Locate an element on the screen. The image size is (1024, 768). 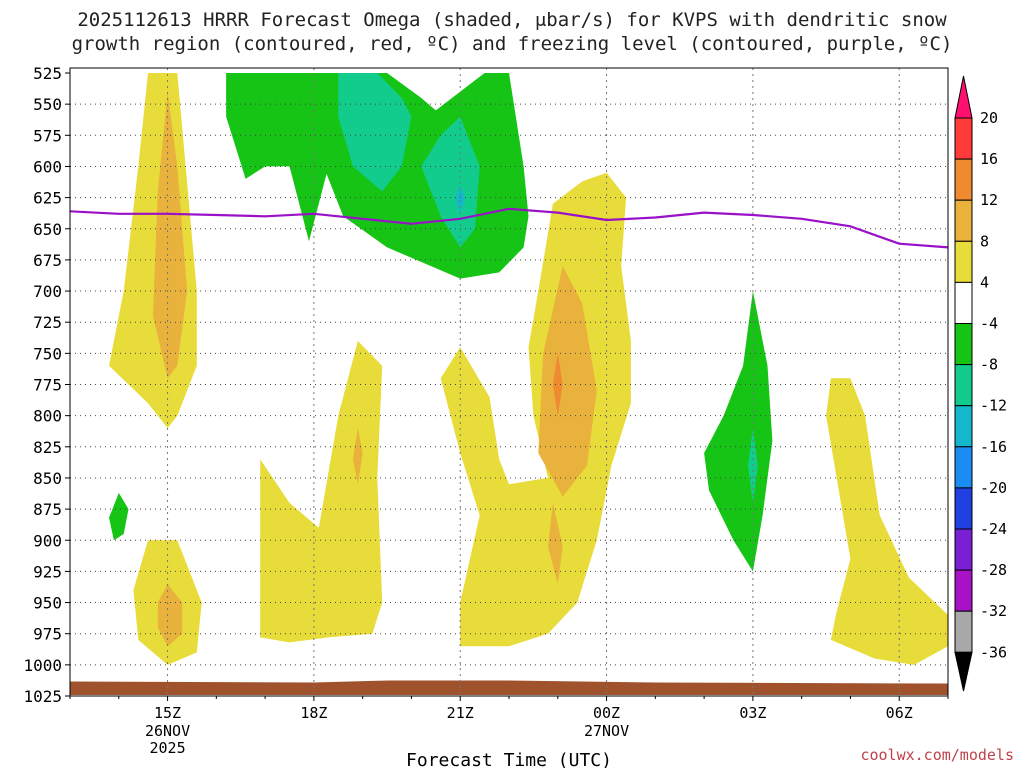
omega-neg-8-b is located at coordinates (375, 132).